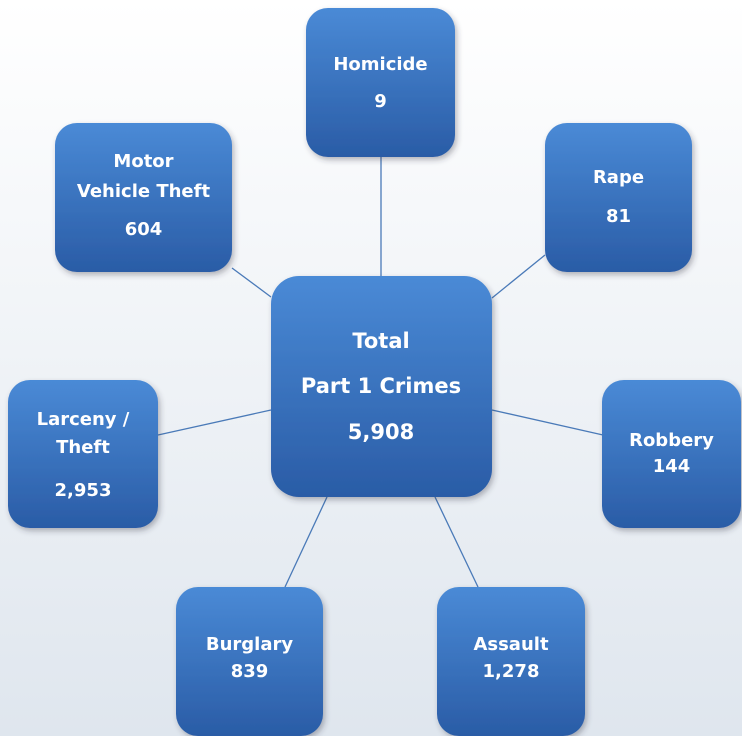  I want to click on node-value: 9, so click(380, 101).